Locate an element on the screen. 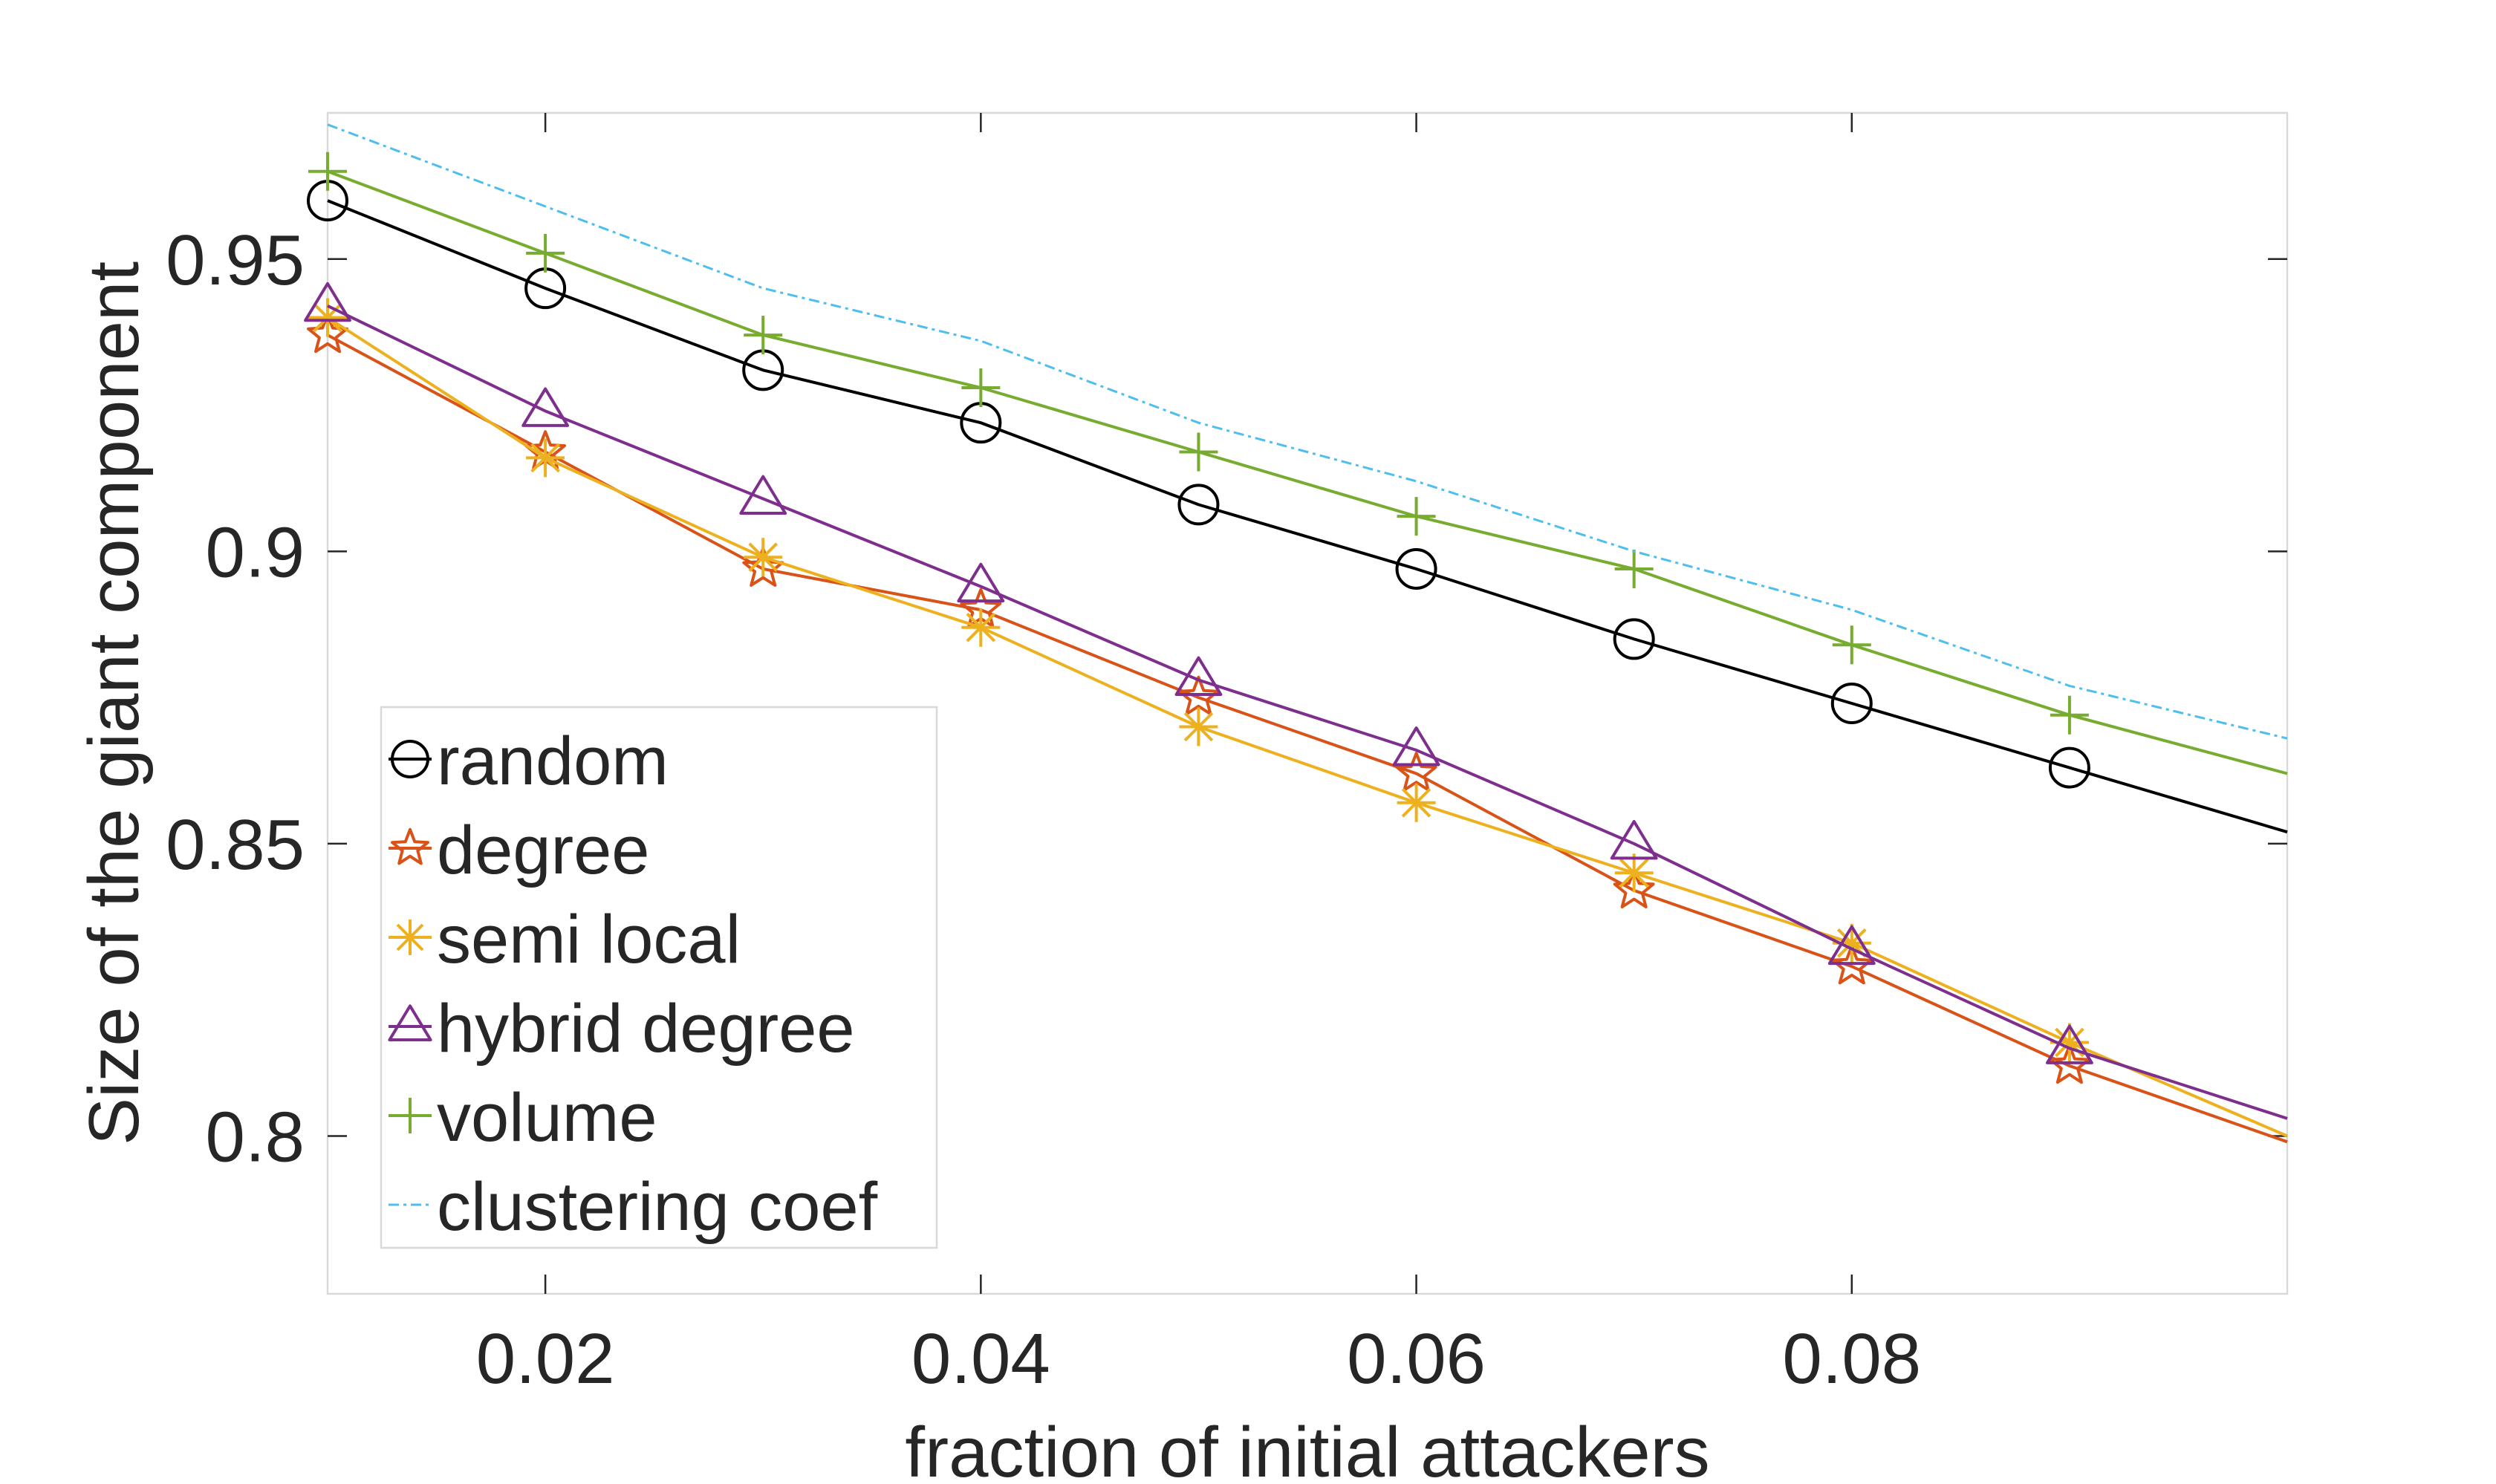  legend-box is located at coordinates (659, 978).